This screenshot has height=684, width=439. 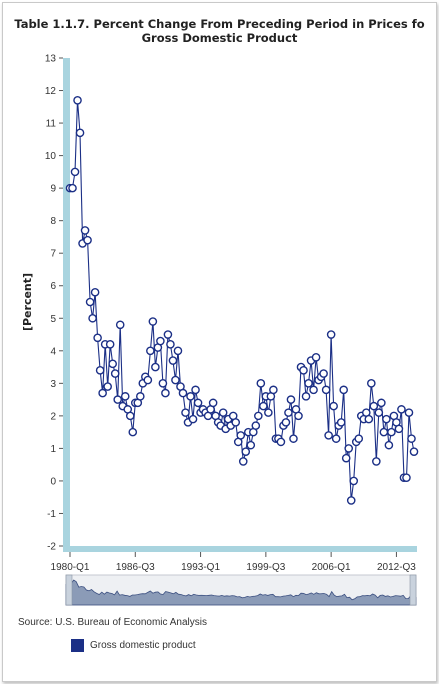 What do you see at coordinates (51, 124) in the screenshot?
I see `y-tick-label: 11` at bounding box center [51, 124].